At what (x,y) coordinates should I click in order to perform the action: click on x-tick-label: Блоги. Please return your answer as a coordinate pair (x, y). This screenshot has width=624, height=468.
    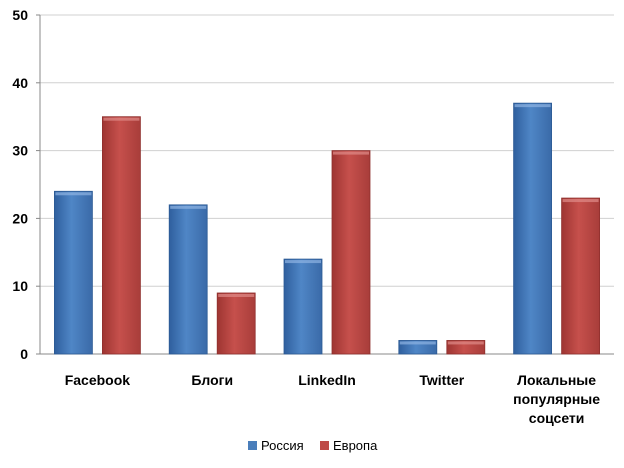
    Looking at the image, I should click on (212, 380).